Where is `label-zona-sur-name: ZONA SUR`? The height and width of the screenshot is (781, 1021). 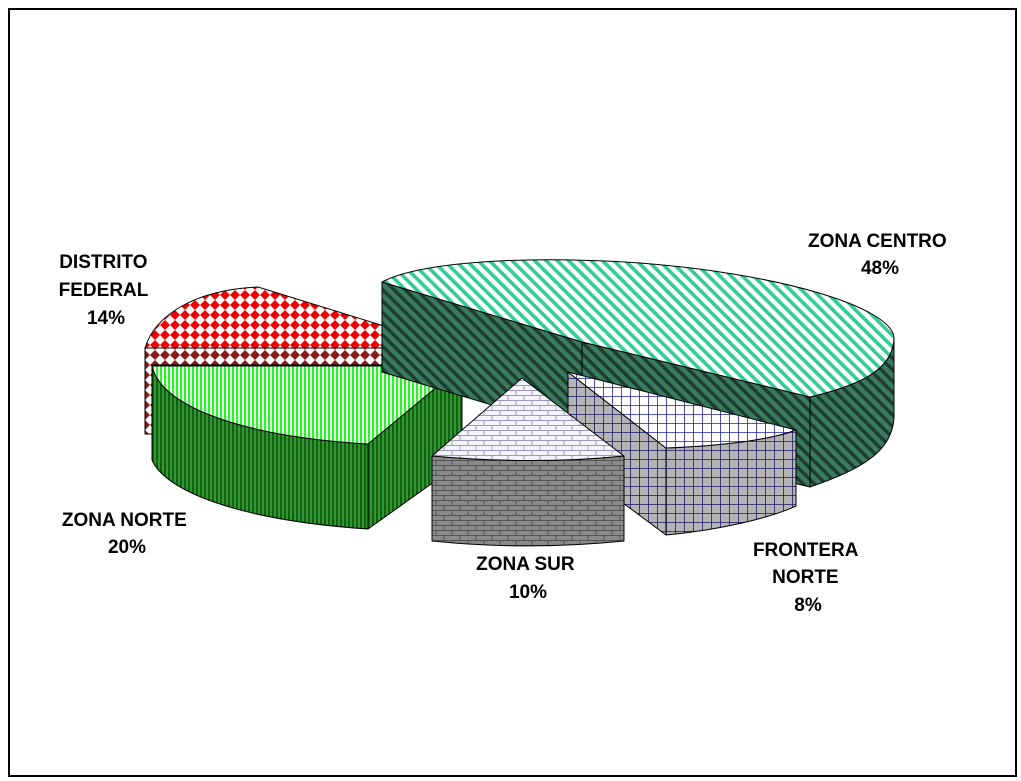 label-zona-sur-name: ZONA SUR is located at coordinates (525, 564).